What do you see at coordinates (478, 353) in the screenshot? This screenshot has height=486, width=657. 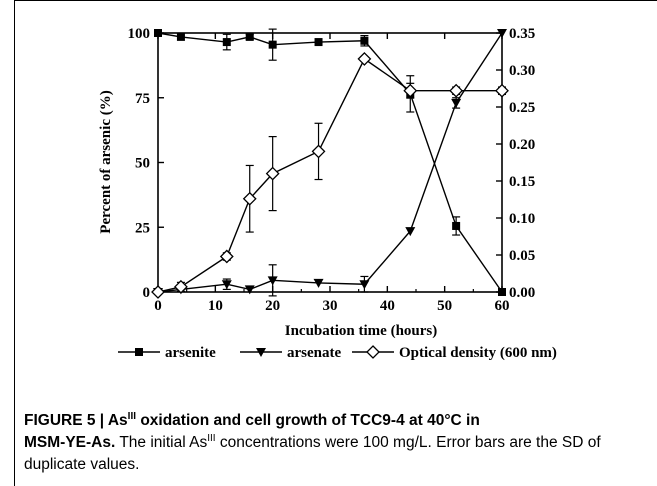 I see `legend-label: Optical density (600 nm)` at bounding box center [478, 353].